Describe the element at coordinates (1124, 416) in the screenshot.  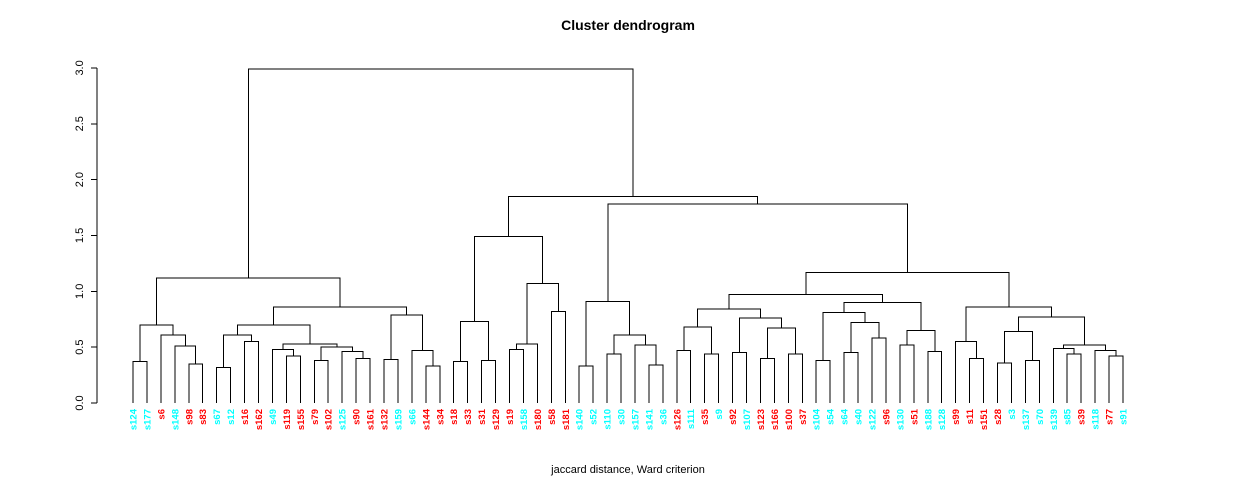
I see `leaf-label: s91` at that location.